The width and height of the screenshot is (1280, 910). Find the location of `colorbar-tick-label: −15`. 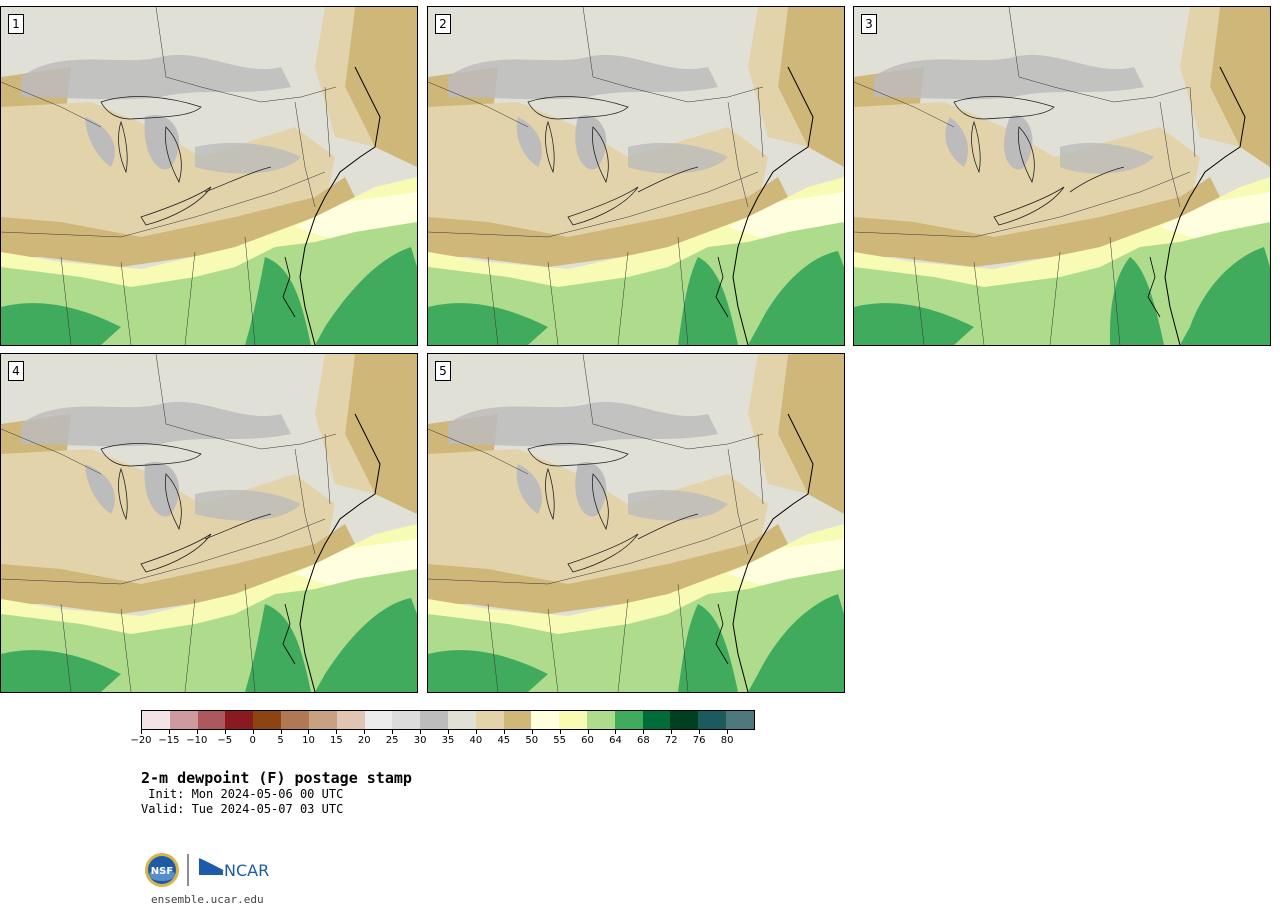

colorbar-tick-label: −15 is located at coordinates (169, 740).